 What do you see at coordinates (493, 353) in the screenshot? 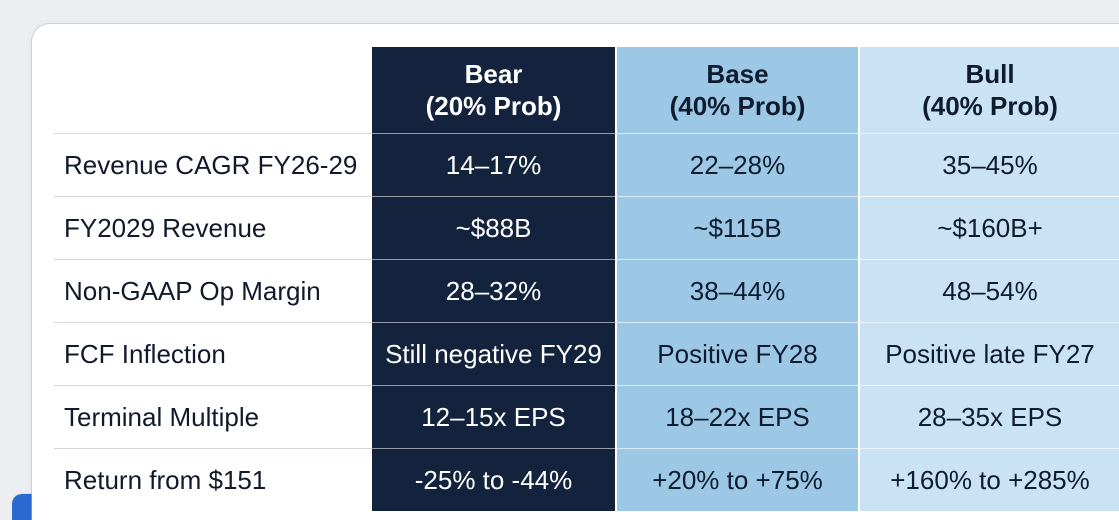
I see `cell-bear: Still negative FY29` at bounding box center [493, 353].